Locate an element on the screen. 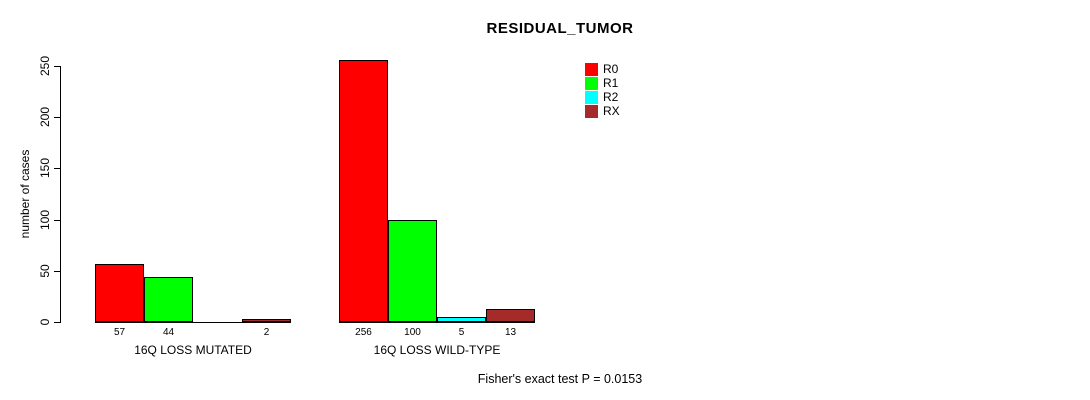 Image resolution: width=1090 pixels, height=400 pixels. y-tick-label: 50 is located at coordinates (45, 271).